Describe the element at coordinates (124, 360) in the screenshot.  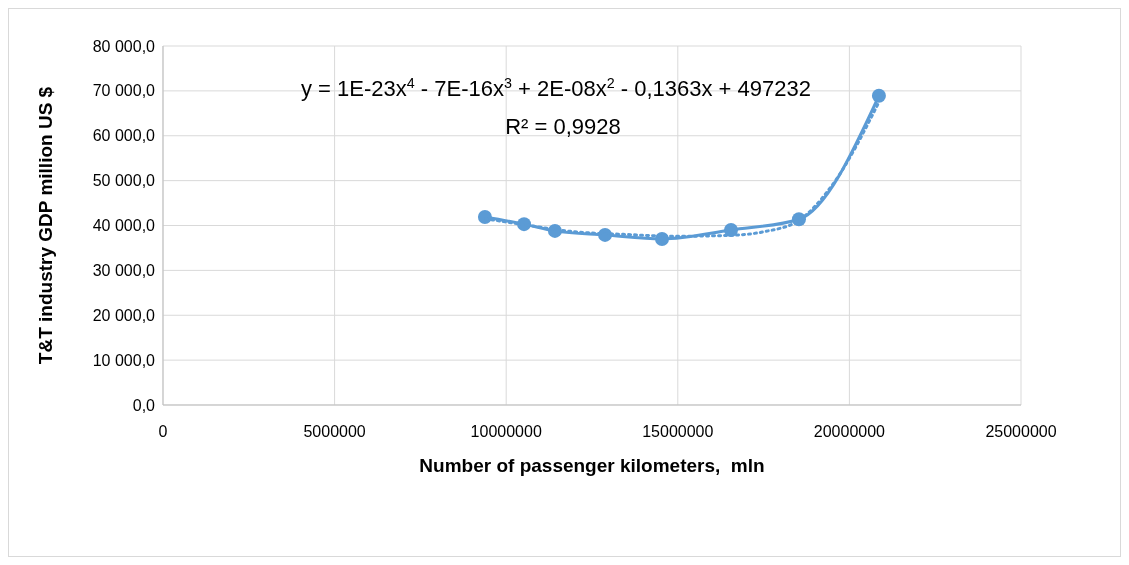
I see `y-tick-label: 10 000,0` at that location.